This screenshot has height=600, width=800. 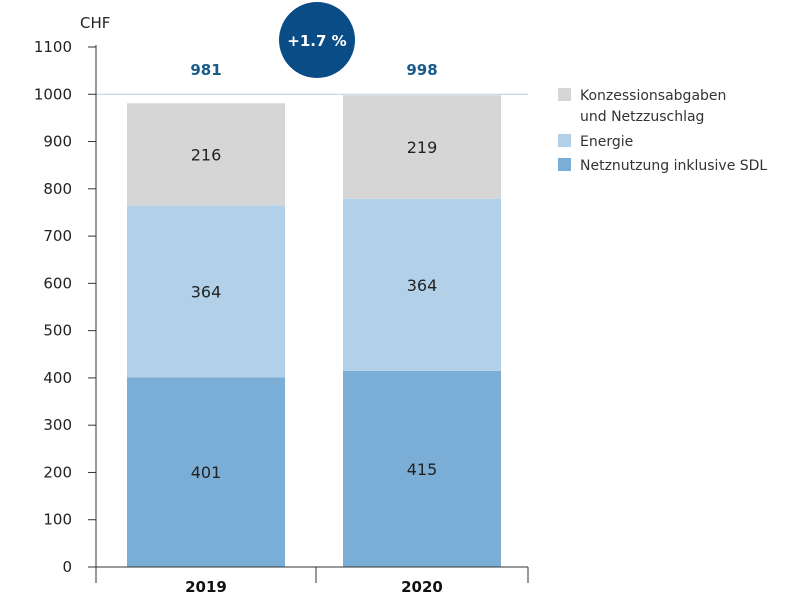 What do you see at coordinates (205, 70) in the screenshot?
I see `bar-total-label: 981` at bounding box center [205, 70].